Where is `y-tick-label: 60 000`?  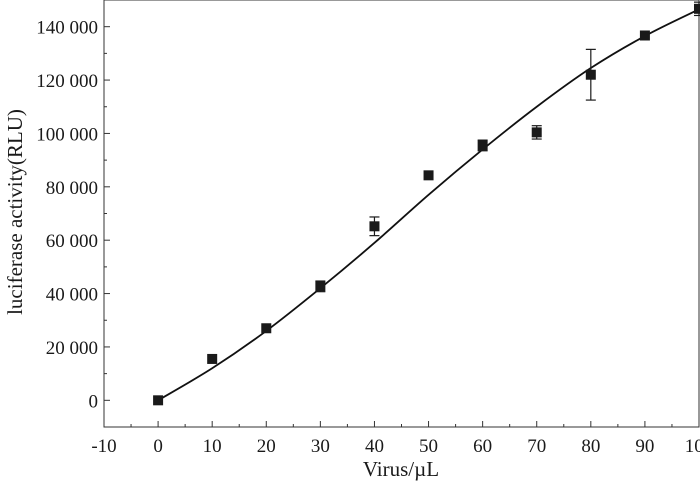 y-tick-label: 60 000 is located at coordinates (72, 241).